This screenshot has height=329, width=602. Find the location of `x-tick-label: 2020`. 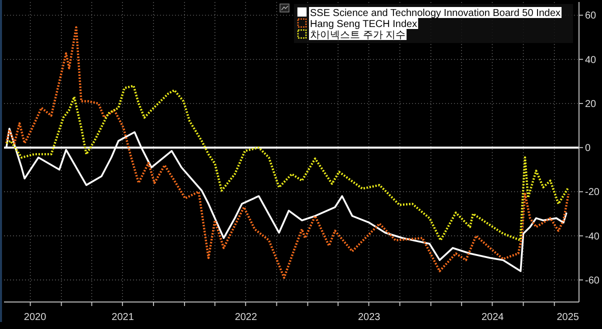

x-tick-label: 2020 is located at coordinates (35, 317).